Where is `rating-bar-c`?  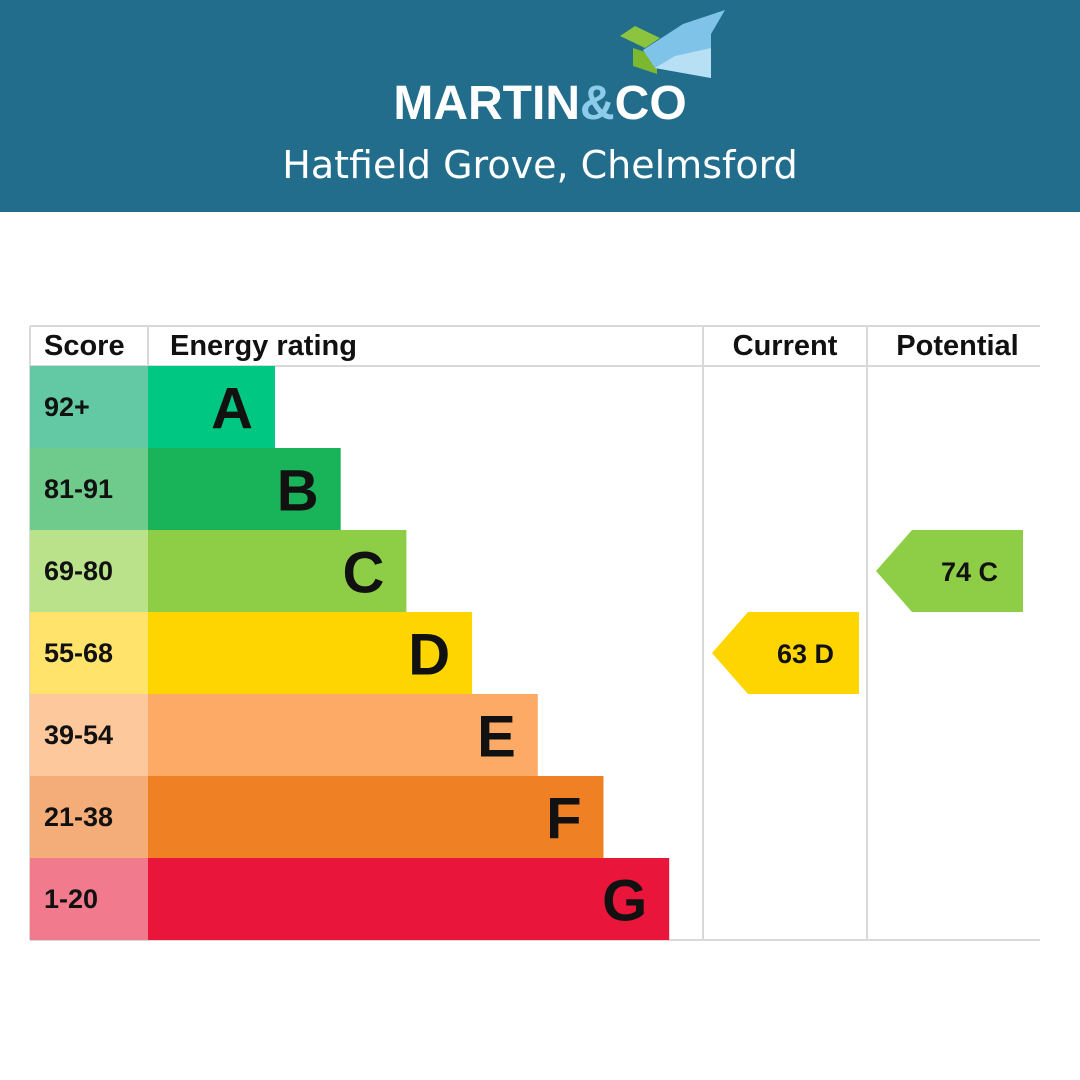
rating-bar-c is located at coordinates (277, 571).